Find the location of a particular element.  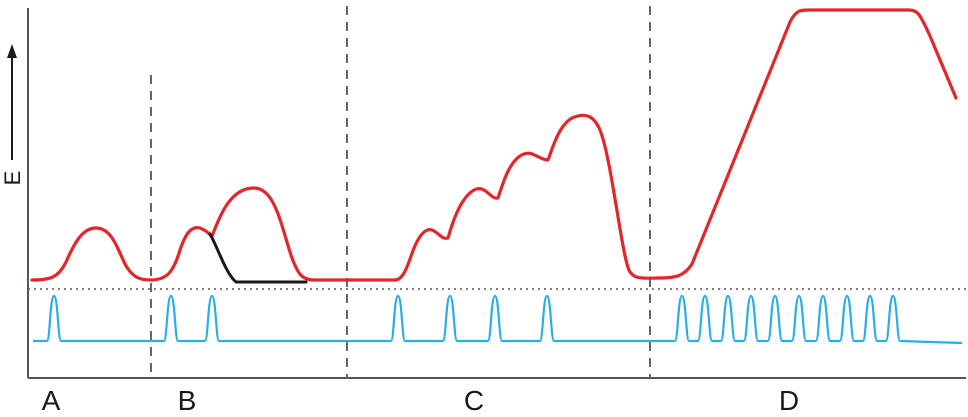

region-label-b: B is located at coordinates (187, 400).